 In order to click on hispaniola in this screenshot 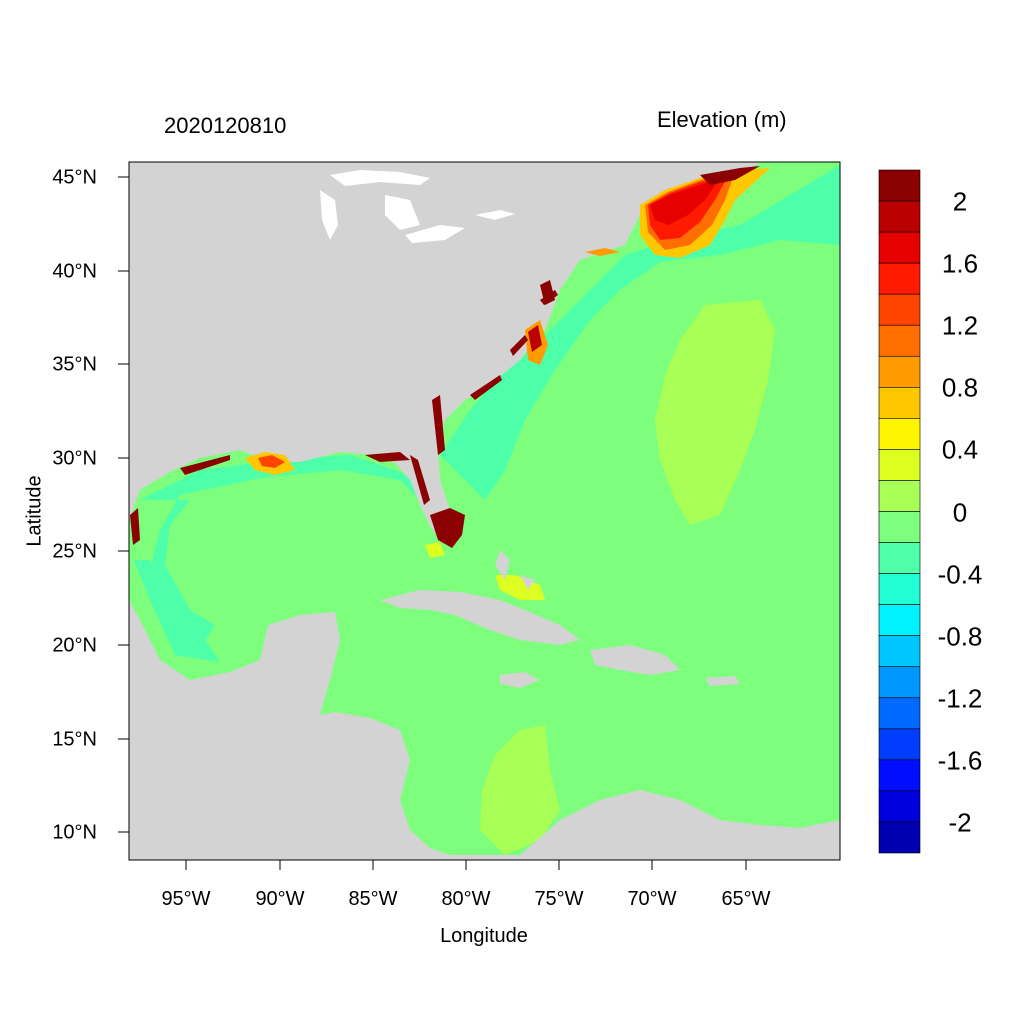, I will do `click(635, 660)`.